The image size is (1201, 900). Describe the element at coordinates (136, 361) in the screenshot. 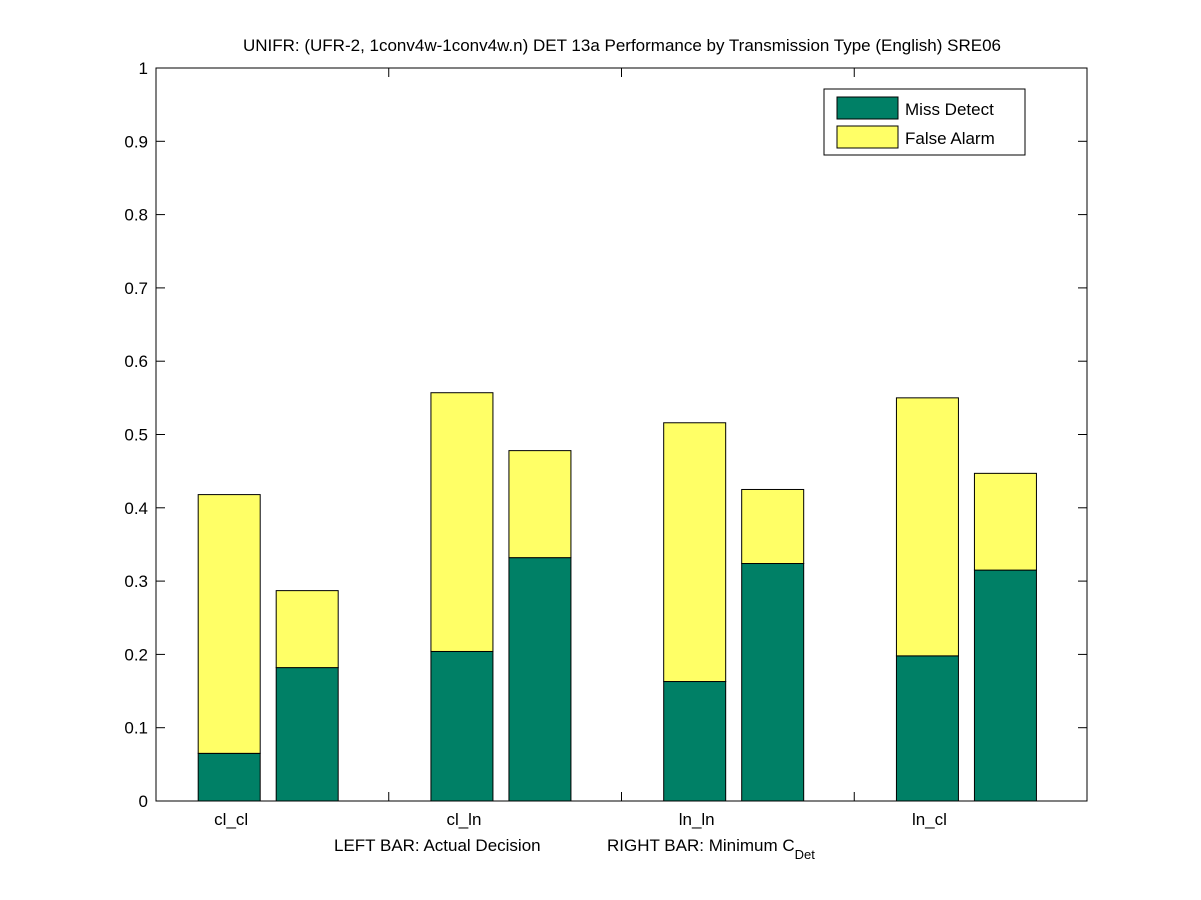

I see `y-tick-label: 0.6` at that location.